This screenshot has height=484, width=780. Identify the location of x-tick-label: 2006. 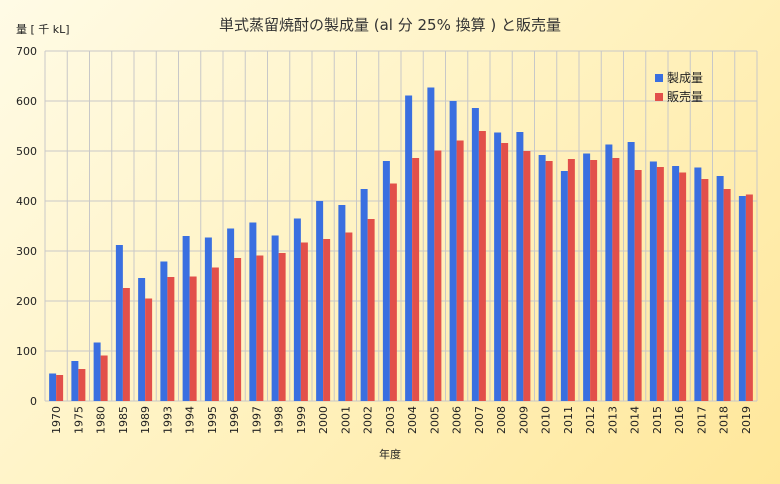
(457, 420).